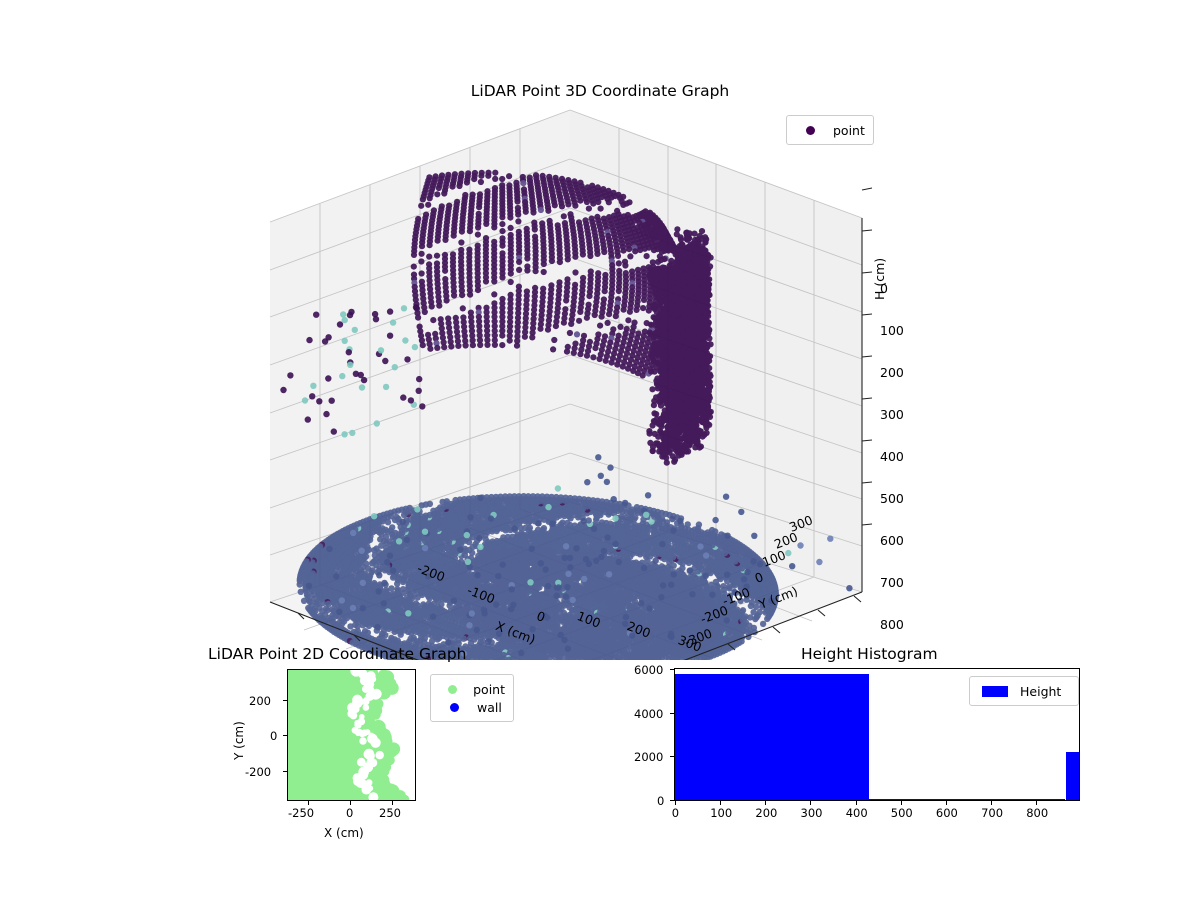 The width and height of the screenshot is (1200, 900). Describe the element at coordinates (811, 813) in the screenshot. I see `hist-xtick-3: 300` at that location.